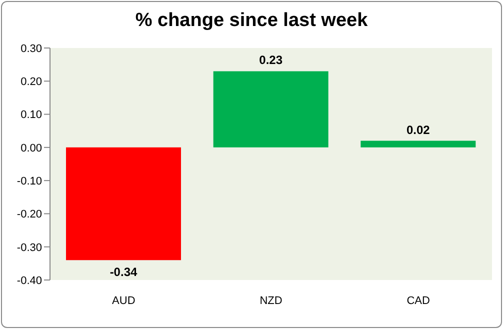  I want to click on y-tick-label: -0.40, so click(29, 280).